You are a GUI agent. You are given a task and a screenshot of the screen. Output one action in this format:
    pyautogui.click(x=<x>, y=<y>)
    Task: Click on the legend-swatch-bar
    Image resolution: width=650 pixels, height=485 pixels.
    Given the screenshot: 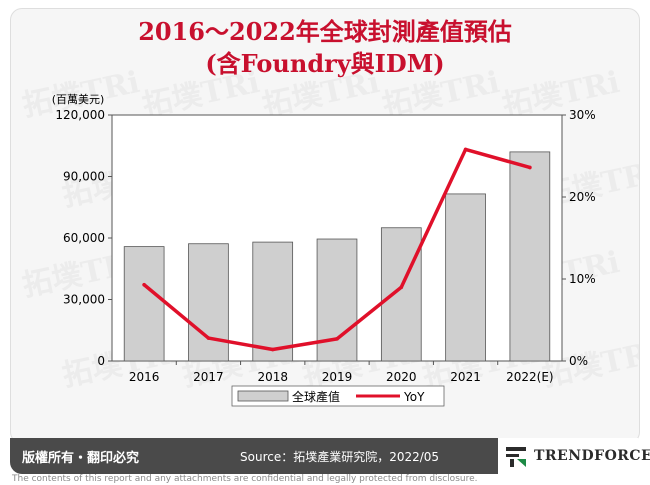 What is the action you would take?
    pyautogui.click(x=263, y=396)
    